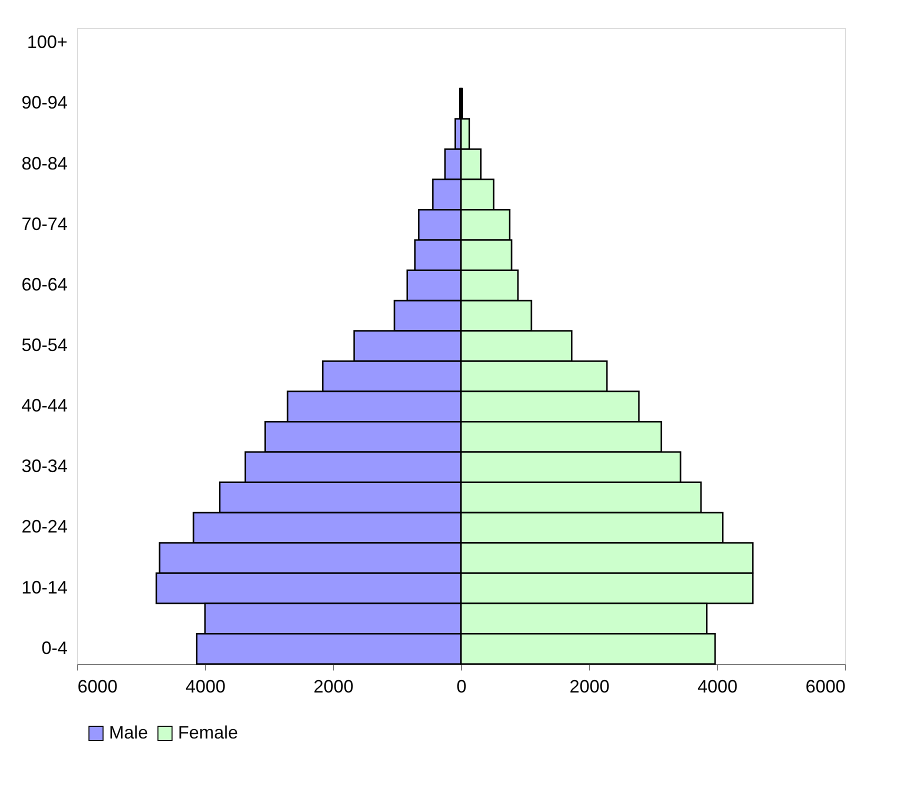 This screenshot has width=914, height=791. Describe the element at coordinates (44, 163) in the screenshot. I see `y-tick-label: 80-84` at that location.